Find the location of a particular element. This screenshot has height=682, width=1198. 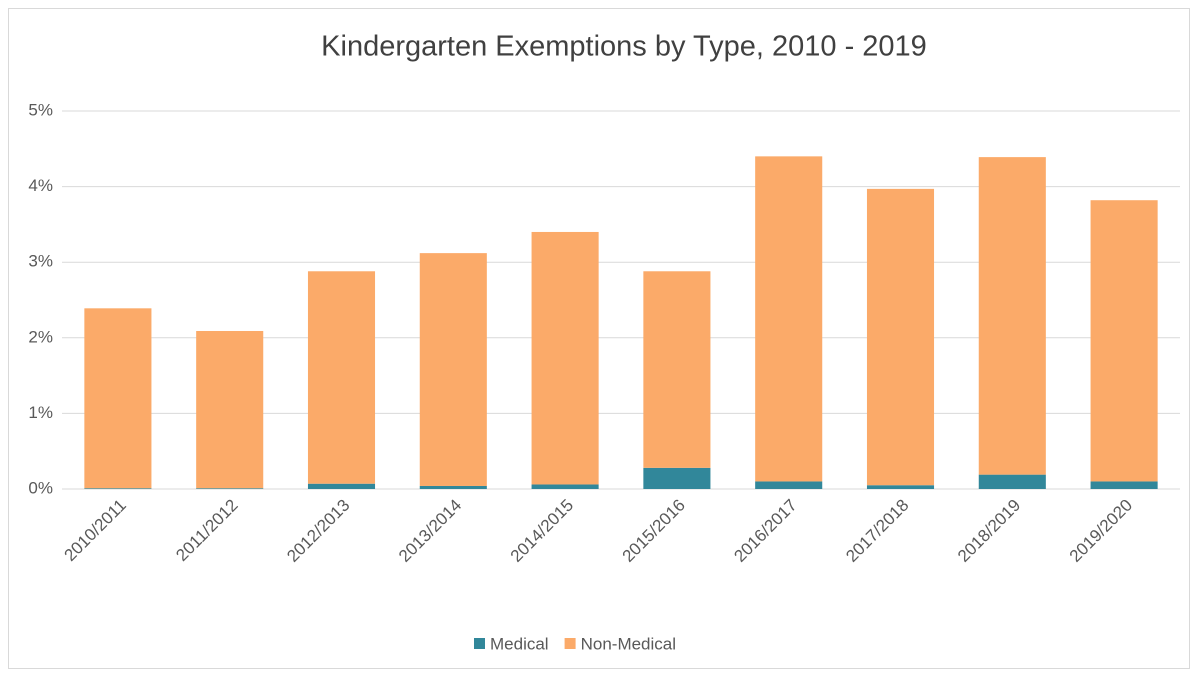

y-tick-label: 0% is located at coordinates (40, 487).